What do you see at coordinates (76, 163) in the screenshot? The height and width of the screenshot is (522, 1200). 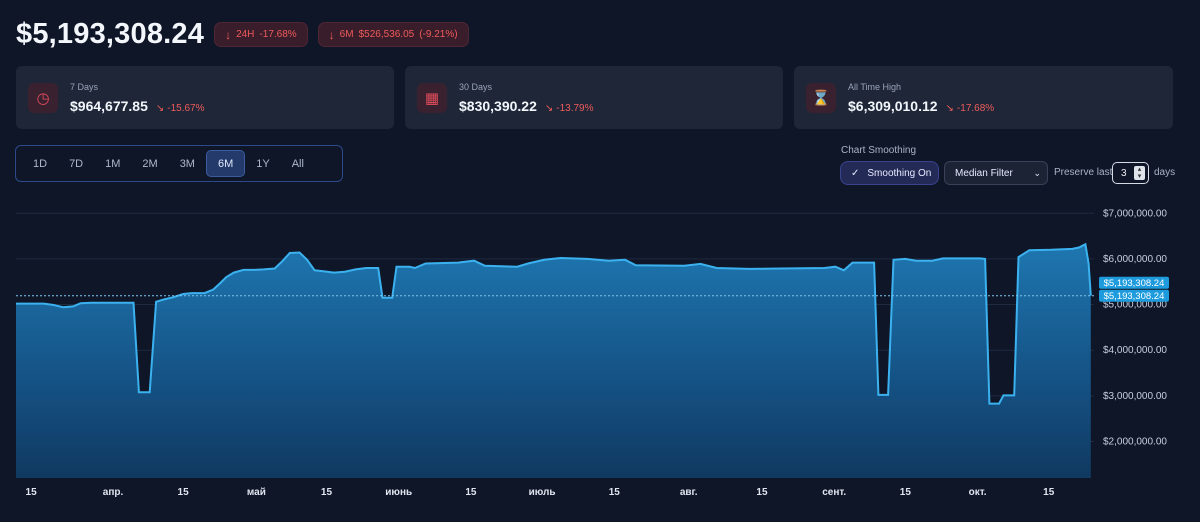 I see `range-7d: 7D` at bounding box center [76, 163].